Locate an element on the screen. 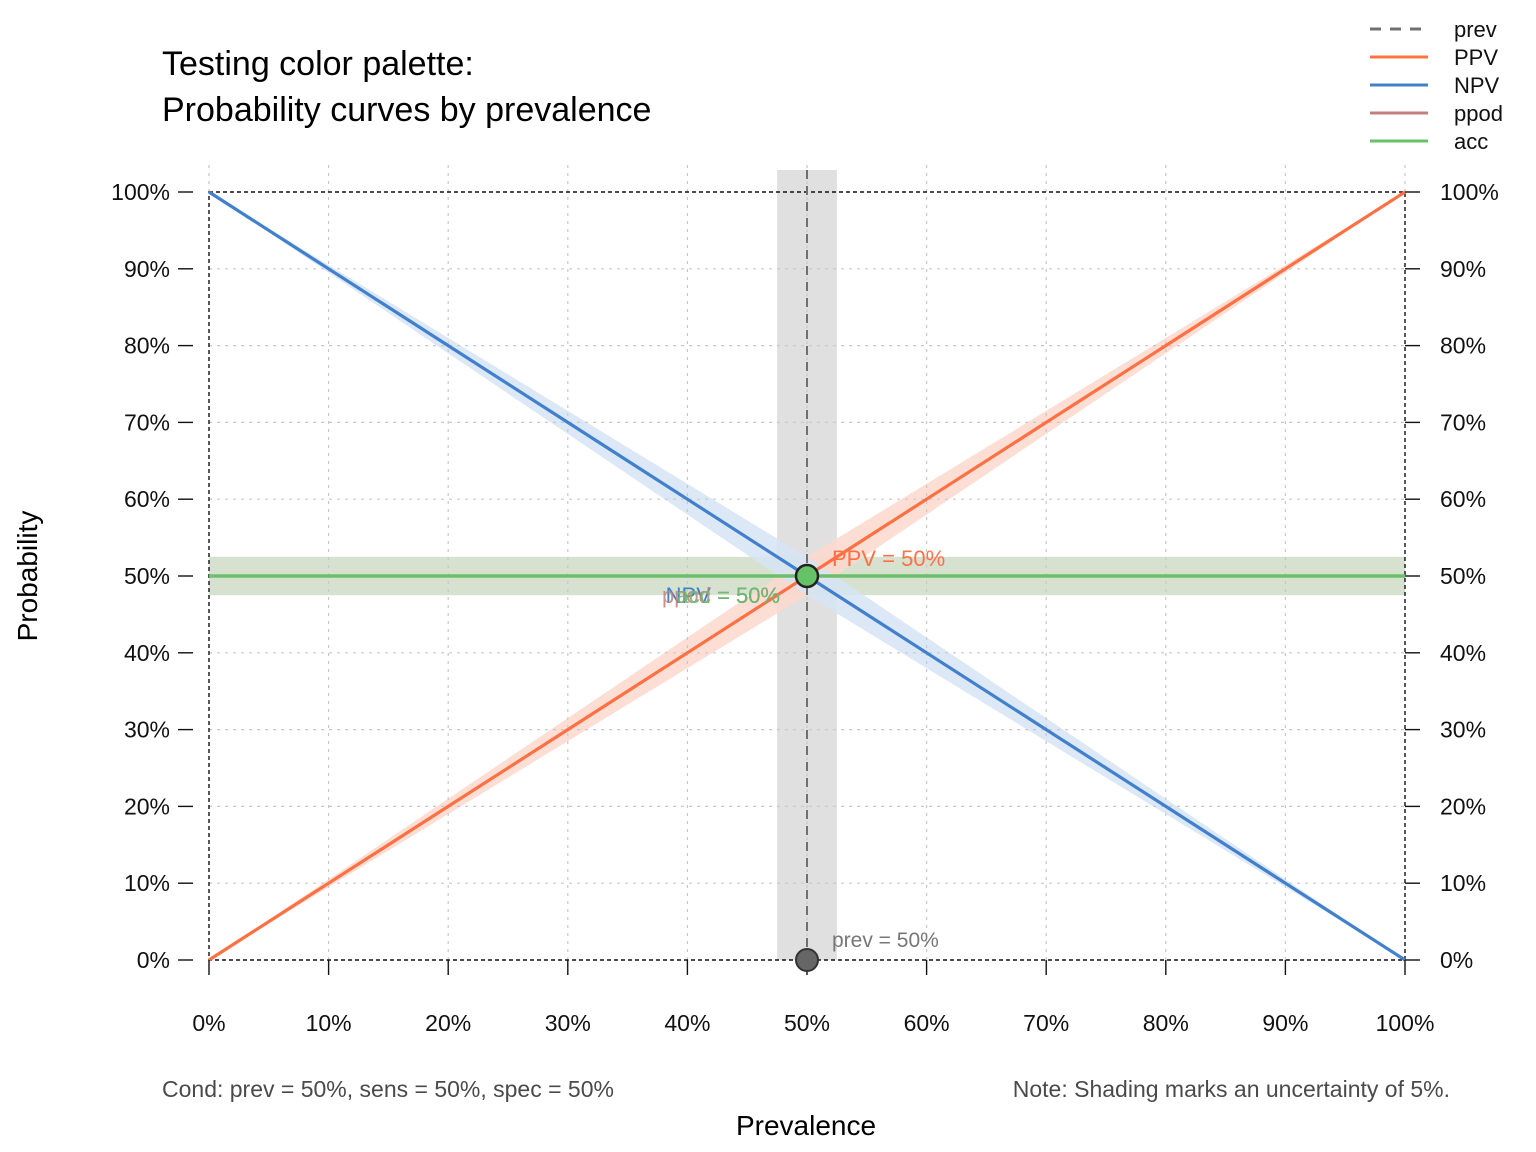 The width and height of the screenshot is (1536, 1152). legend-label-npv: NPV is located at coordinates (1477, 85).